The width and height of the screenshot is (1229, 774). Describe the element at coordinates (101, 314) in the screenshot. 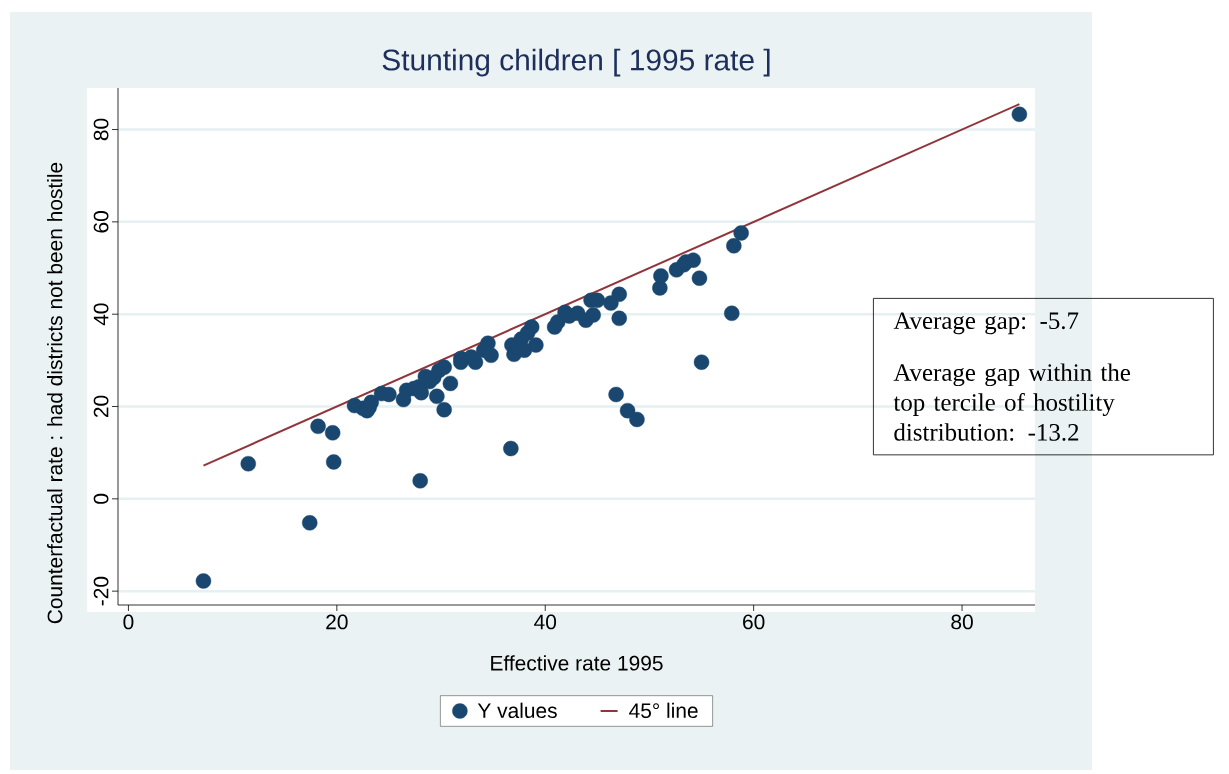

I see `y-tick-label: 40` at that location.